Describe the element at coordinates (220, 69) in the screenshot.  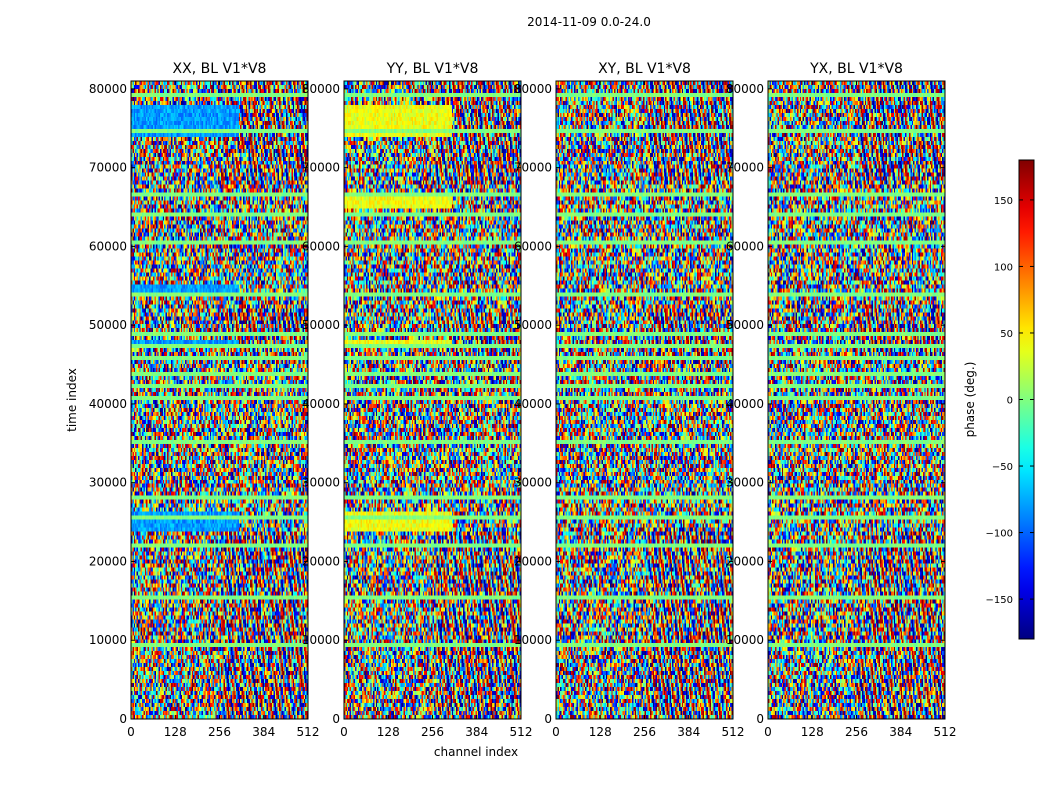
I see `panel-title: XX, BL V1*V8` at that location.